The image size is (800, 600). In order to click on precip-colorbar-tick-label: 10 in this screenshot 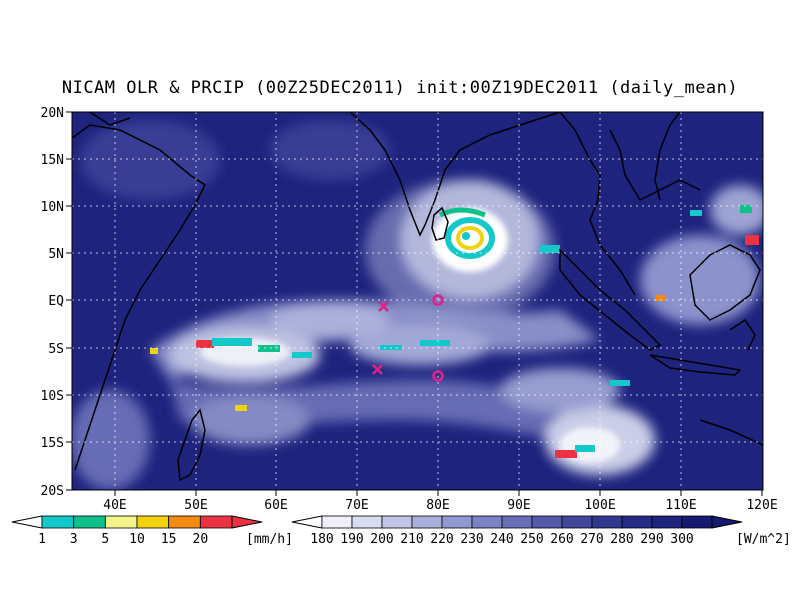, I will do `click(137, 539)`.